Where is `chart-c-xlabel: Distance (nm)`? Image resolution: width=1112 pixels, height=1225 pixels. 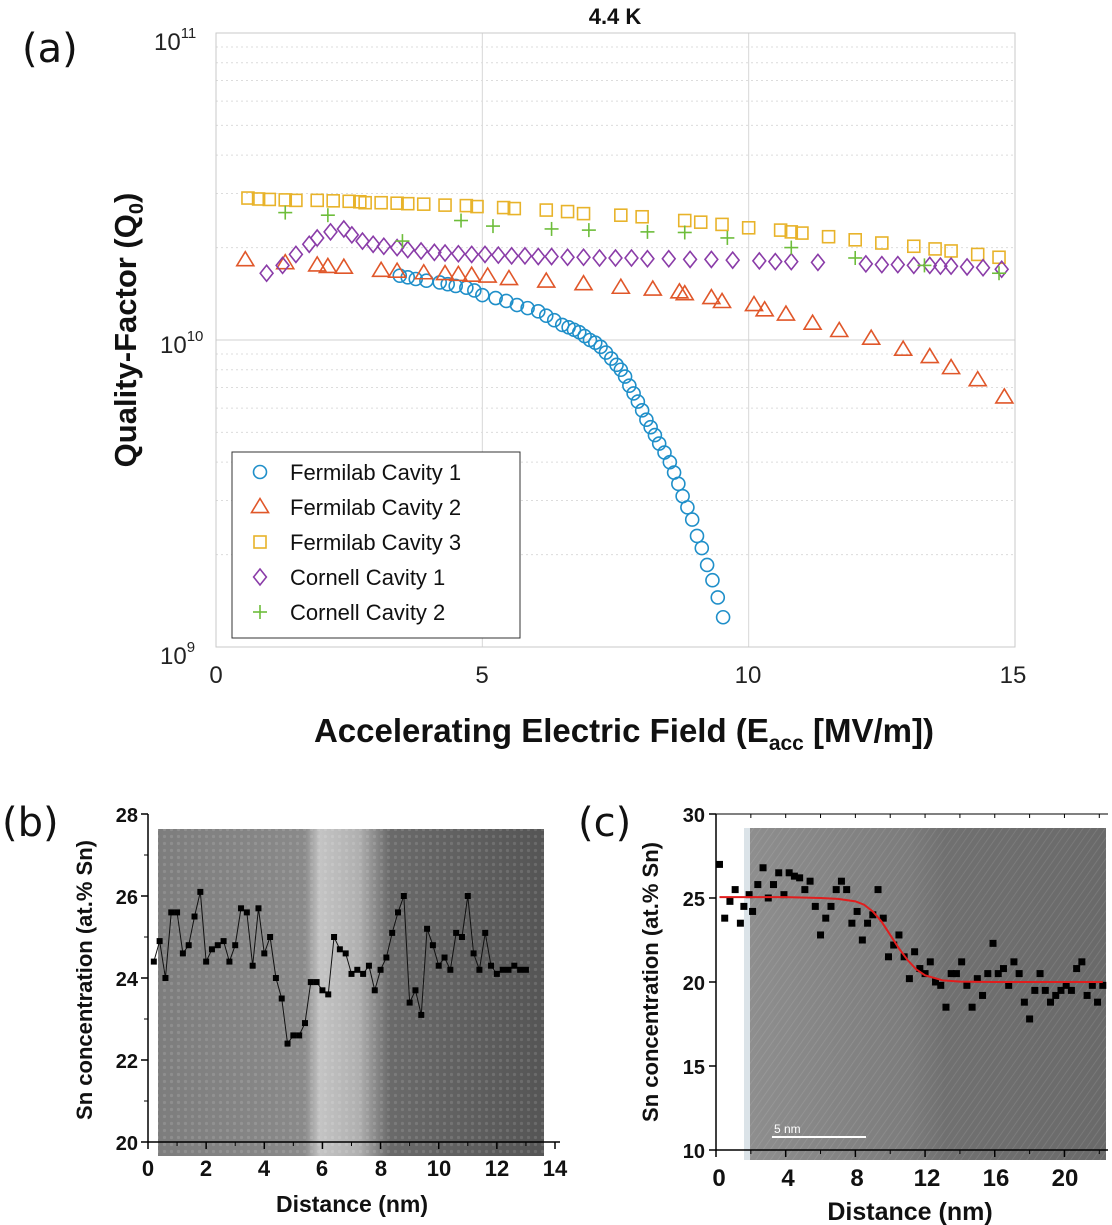 chart-c-xlabel: Distance (nm) is located at coordinates (909, 1211).